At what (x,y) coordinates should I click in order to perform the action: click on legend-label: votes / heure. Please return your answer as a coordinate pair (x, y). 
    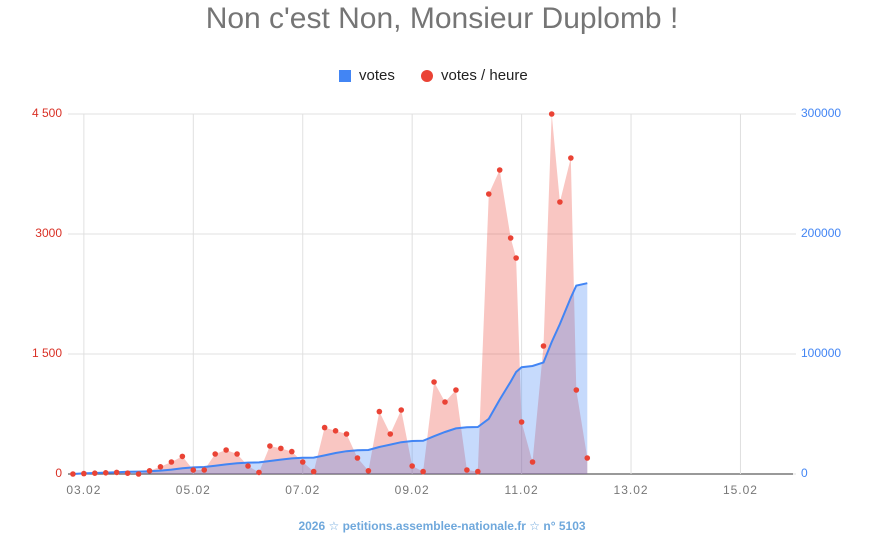
    Looking at the image, I should click on (484, 75).